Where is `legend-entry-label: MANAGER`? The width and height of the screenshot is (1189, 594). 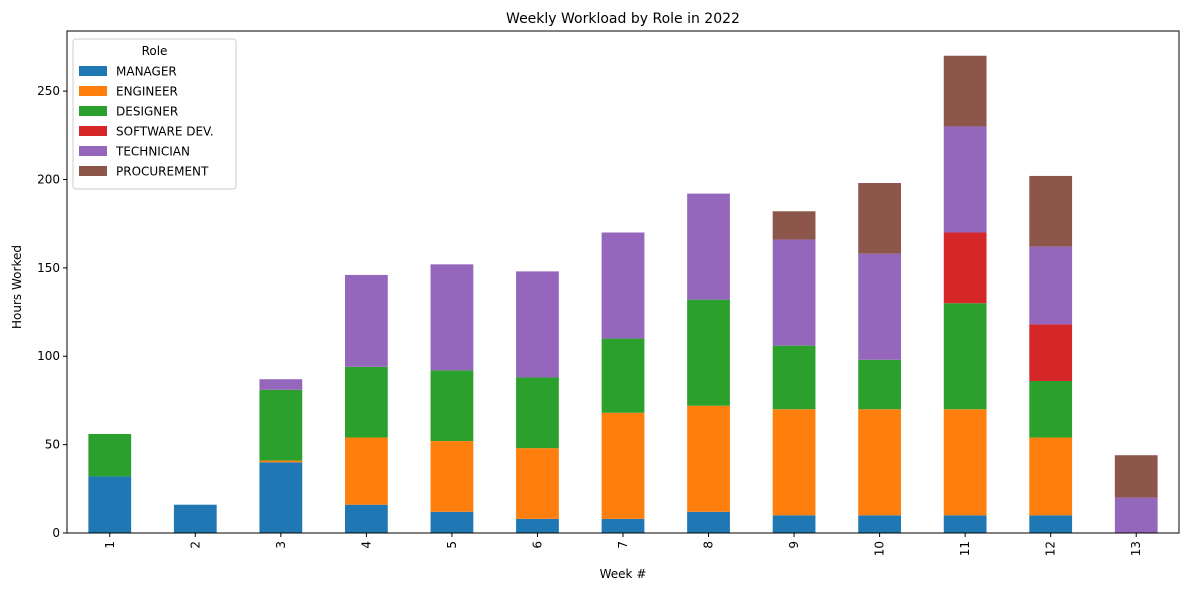 legend-entry-label: MANAGER is located at coordinates (146, 72).